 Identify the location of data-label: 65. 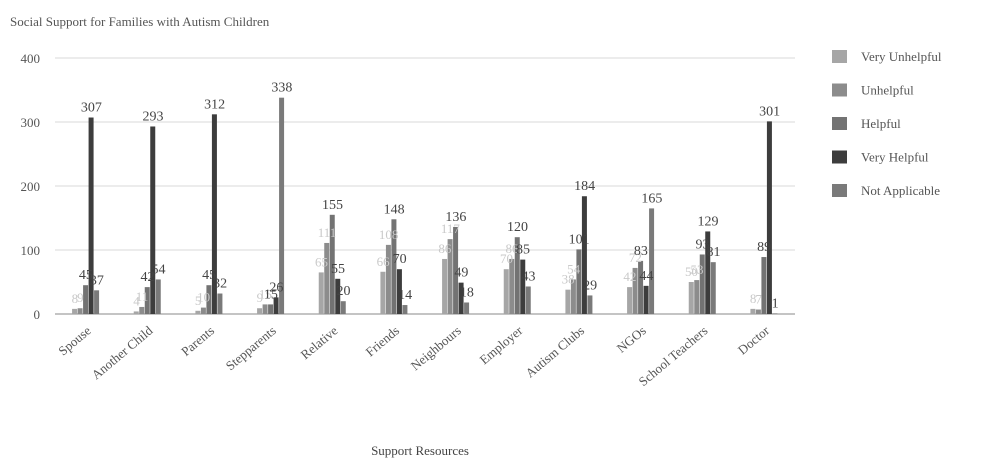
(321, 261).